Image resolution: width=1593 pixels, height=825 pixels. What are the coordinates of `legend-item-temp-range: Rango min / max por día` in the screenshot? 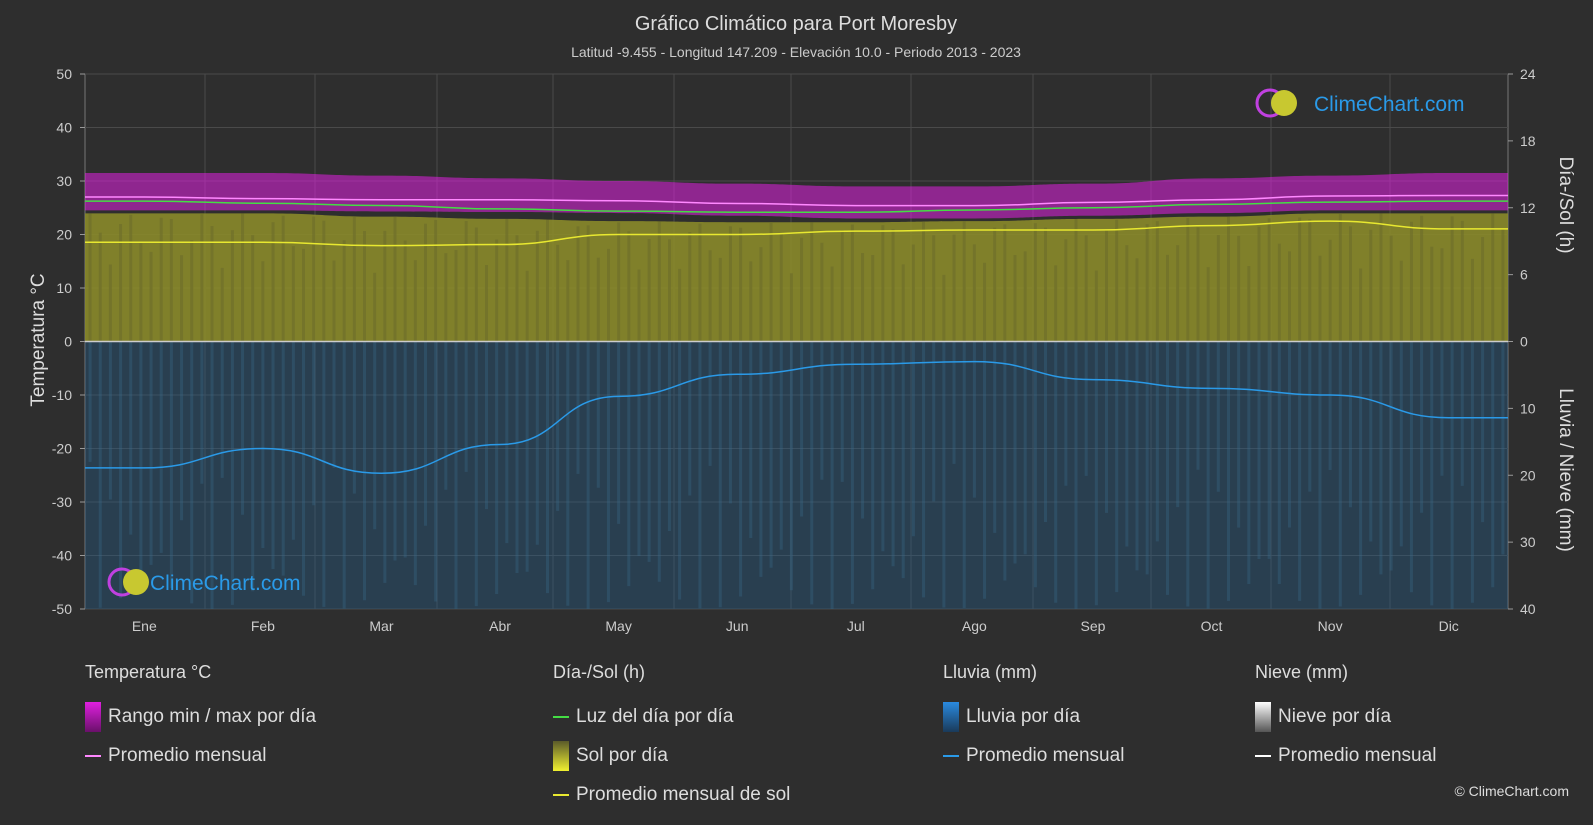 It's located at (200, 716).